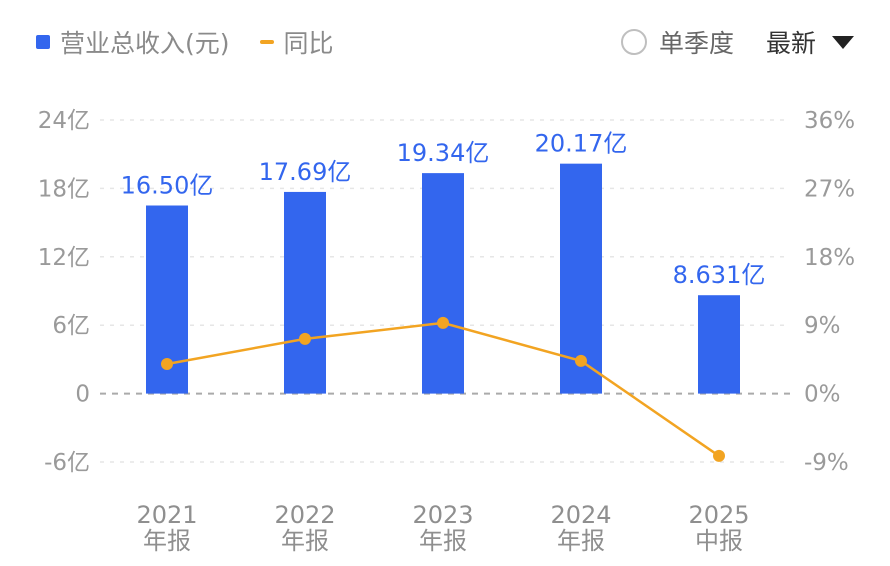 This screenshot has width=890, height=566. I want to click on bar-data-label: 8.631亿, so click(719, 275).